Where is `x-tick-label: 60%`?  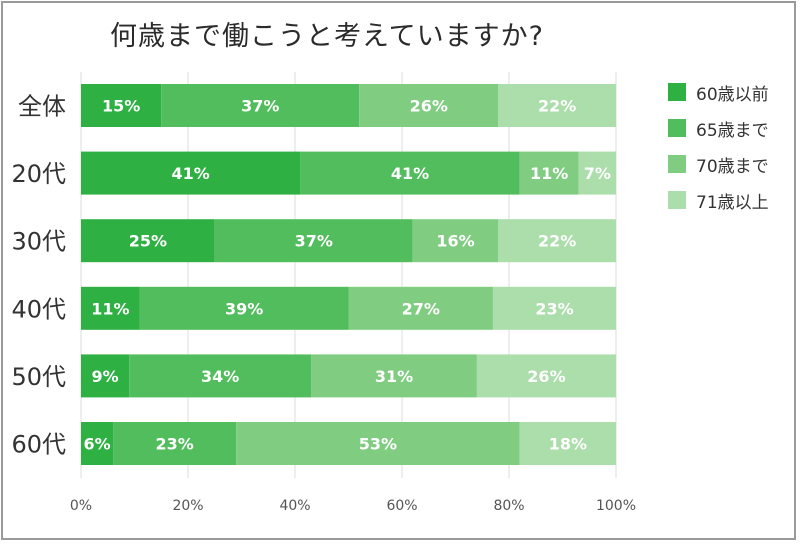
x-tick-label: 60% is located at coordinates (401, 506).